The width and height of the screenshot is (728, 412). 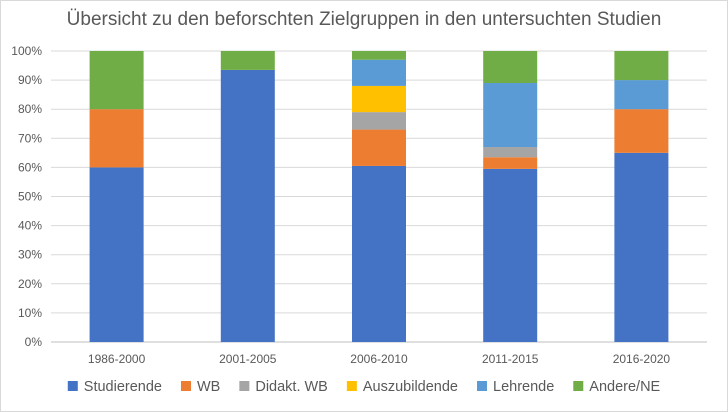 What do you see at coordinates (379, 359) in the screenshot?
I see `x-tick-label: 2006-2010` at bounding box center [379, 359].